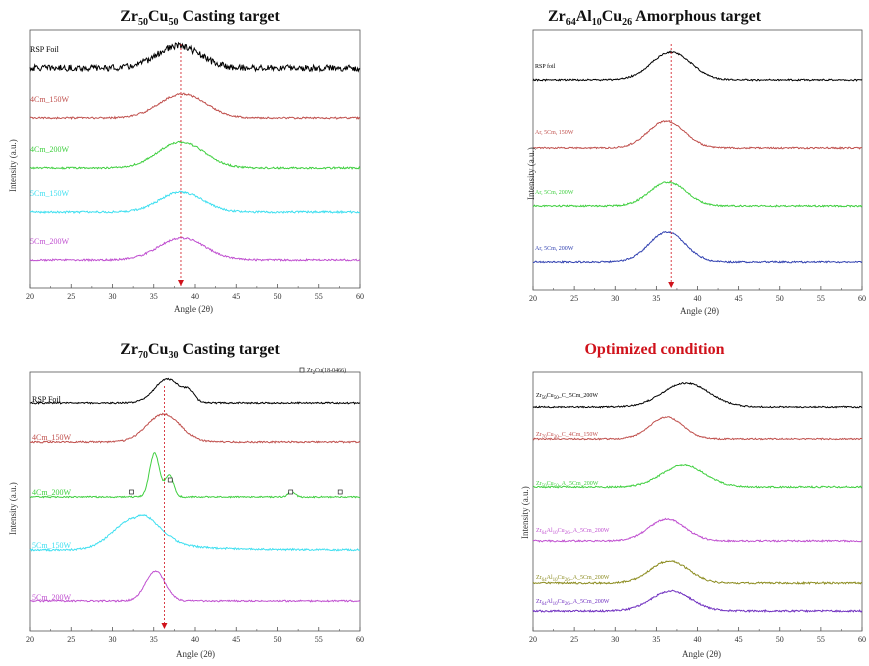  I want to click on chart-title: Zr70Cu30 Casting target, so click(200, 351).